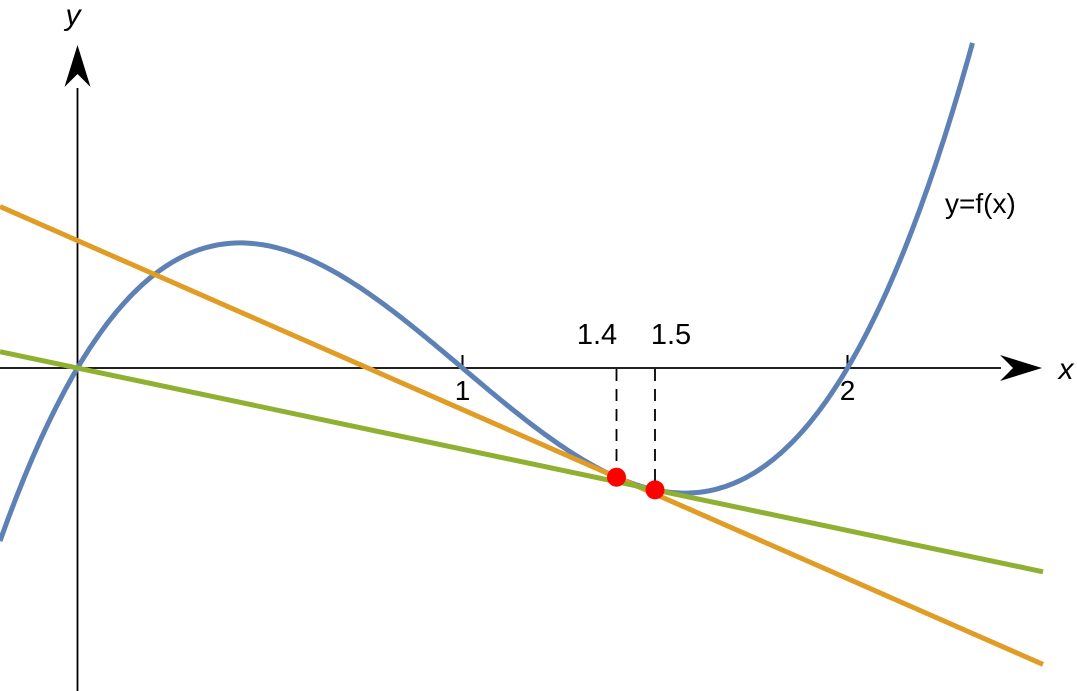 The height and width of the screenshot is (691, 1077). Describe the element at coordinates (73, 16) in the screenshot. I see `y-axis-label: y` at that location.